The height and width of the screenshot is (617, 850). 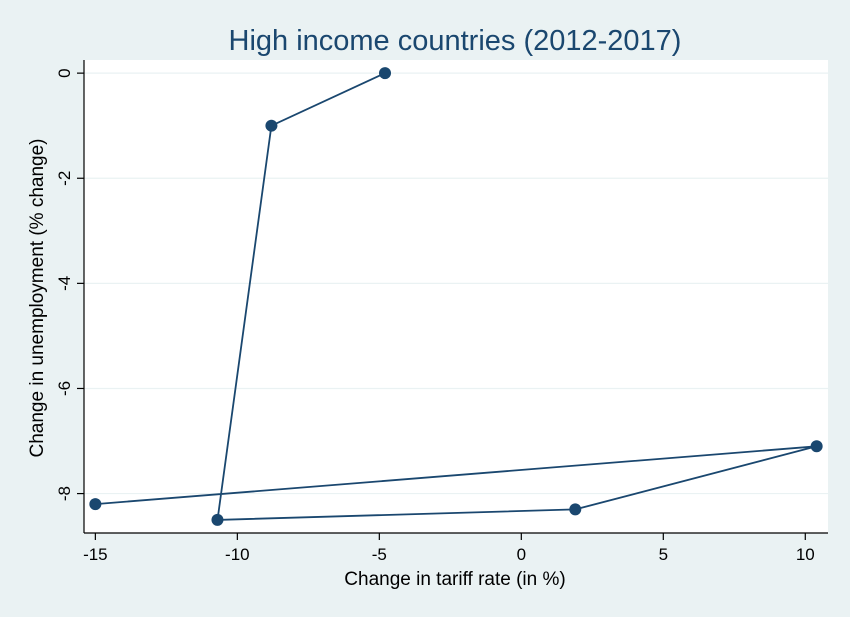 What do you see at coordinates (64, 283) in the screenshot?
I see `y-tick-label: -4` at bounding box center [64, 283].